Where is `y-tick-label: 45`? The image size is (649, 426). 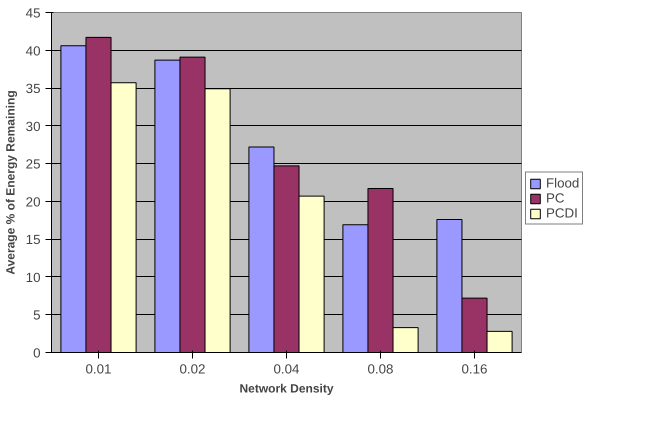 y-tick-label: 45 is located at coordinates (33, 13).